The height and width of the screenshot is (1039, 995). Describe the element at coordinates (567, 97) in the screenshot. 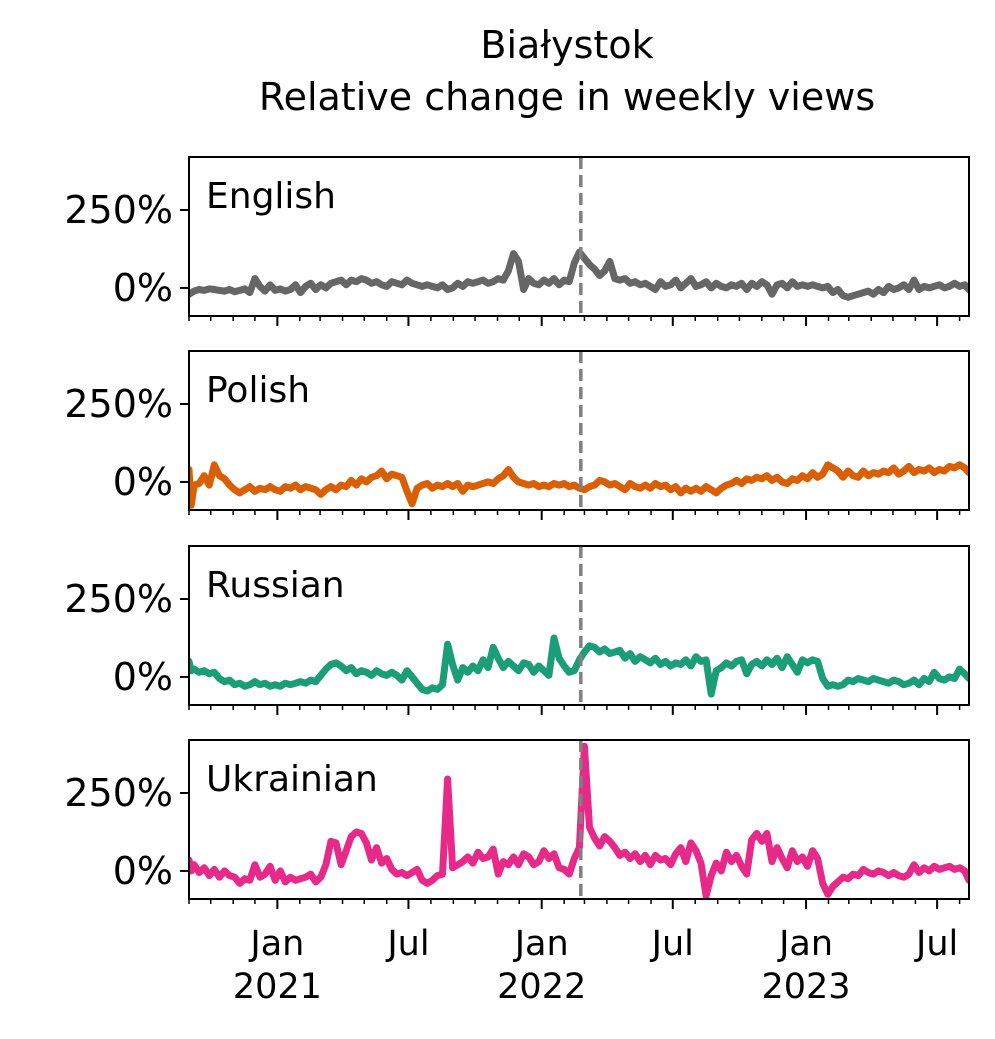

I see `chart-subtitle: Relative change in weekly views` at that location.